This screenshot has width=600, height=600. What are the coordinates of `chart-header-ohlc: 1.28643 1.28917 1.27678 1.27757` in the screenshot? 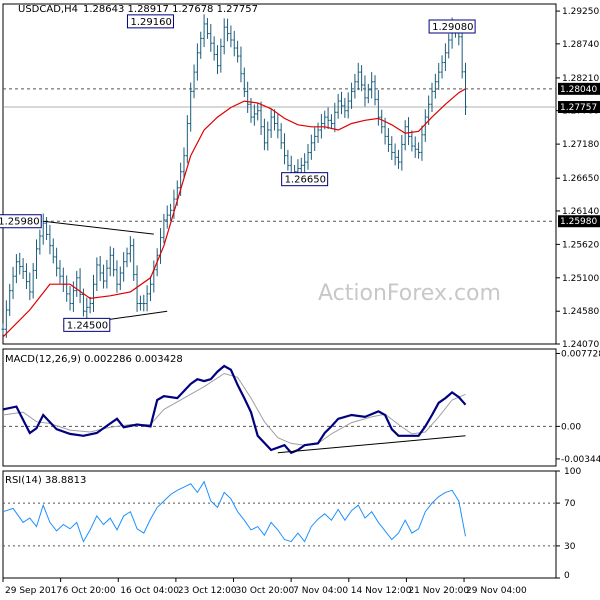 It's located at (170, 9).